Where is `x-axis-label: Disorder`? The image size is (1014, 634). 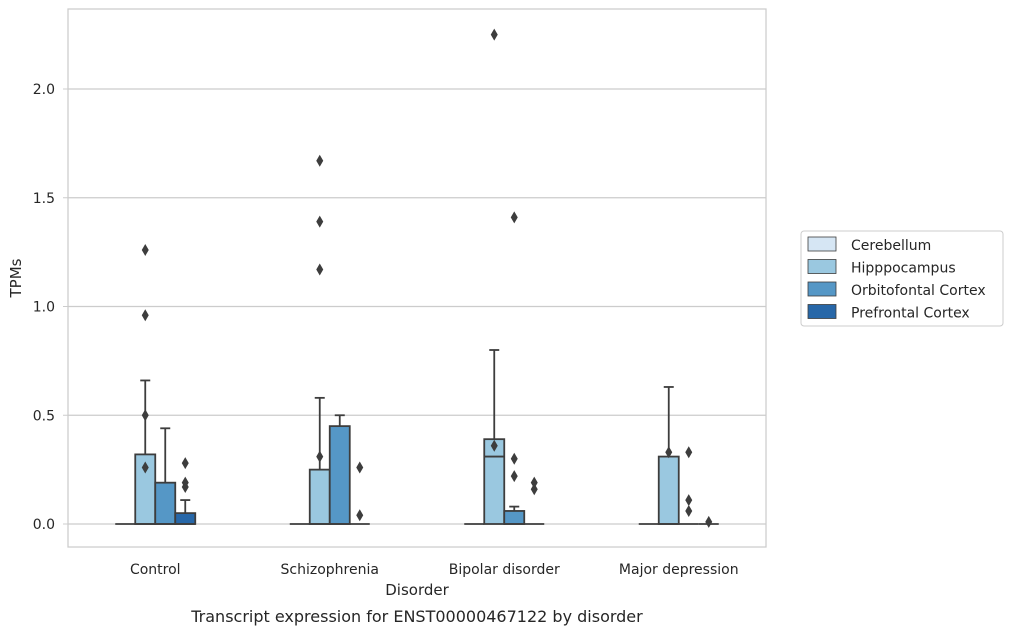 x-axis-label: Disorder is located at coordinates (417, 590).